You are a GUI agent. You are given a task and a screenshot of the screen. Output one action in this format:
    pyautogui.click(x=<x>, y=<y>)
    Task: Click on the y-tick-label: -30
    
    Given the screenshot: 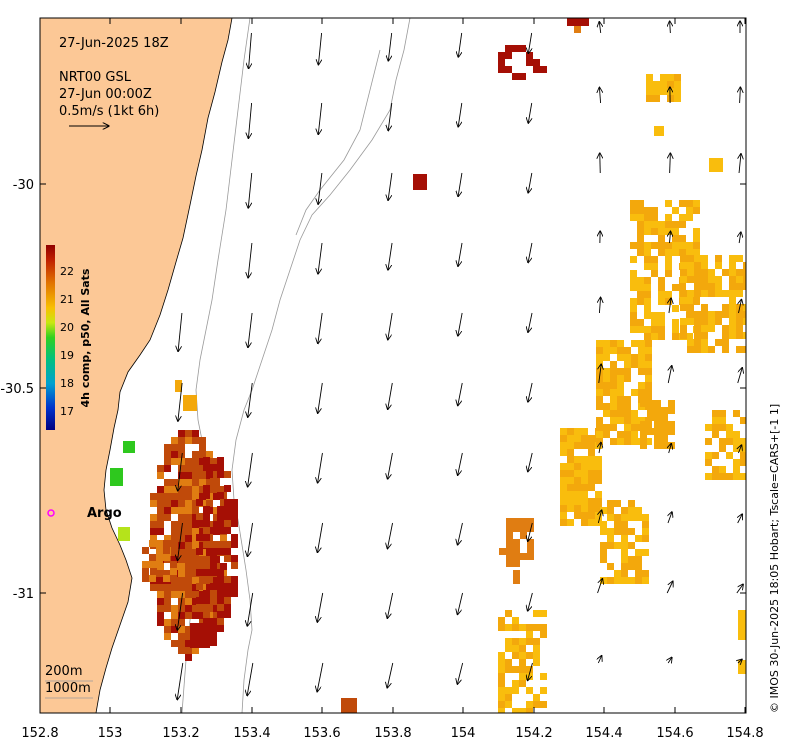 What is the action you would take?
    pyautogui.click(x=23, y=185)
    